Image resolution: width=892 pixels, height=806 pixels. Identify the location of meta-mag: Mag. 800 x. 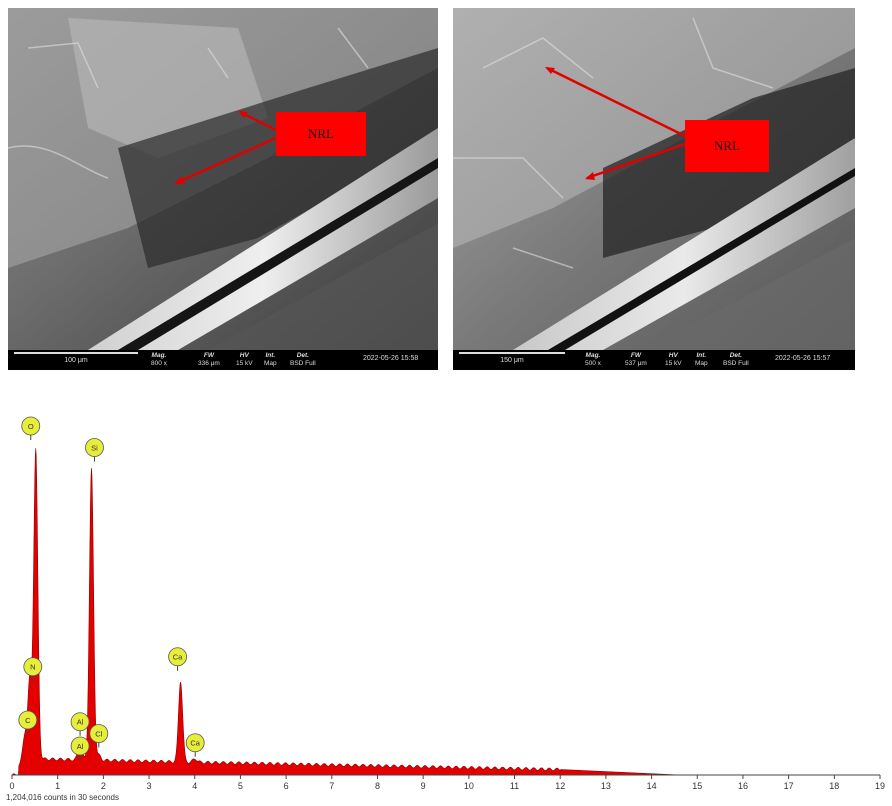
(159, 359).